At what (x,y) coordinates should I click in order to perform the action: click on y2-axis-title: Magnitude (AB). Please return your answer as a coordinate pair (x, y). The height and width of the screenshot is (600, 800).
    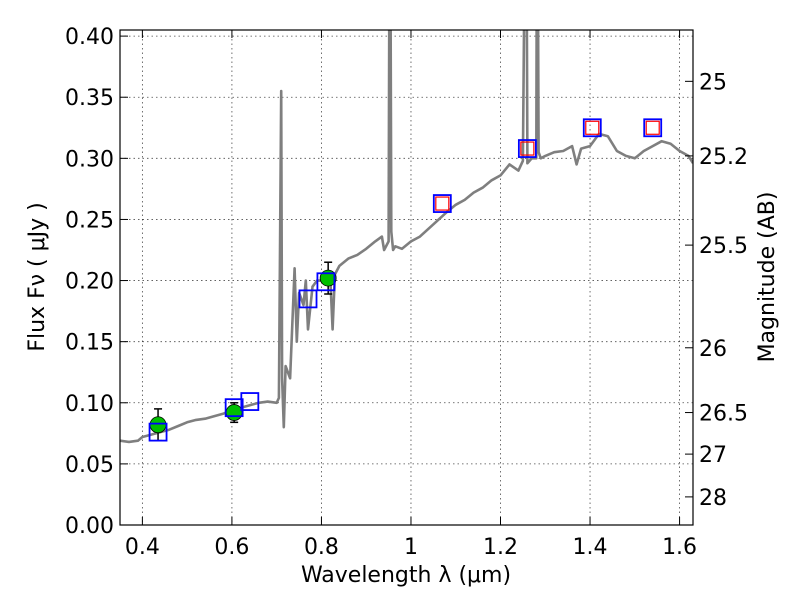
    Looking at the image, I should click on (767, 277).